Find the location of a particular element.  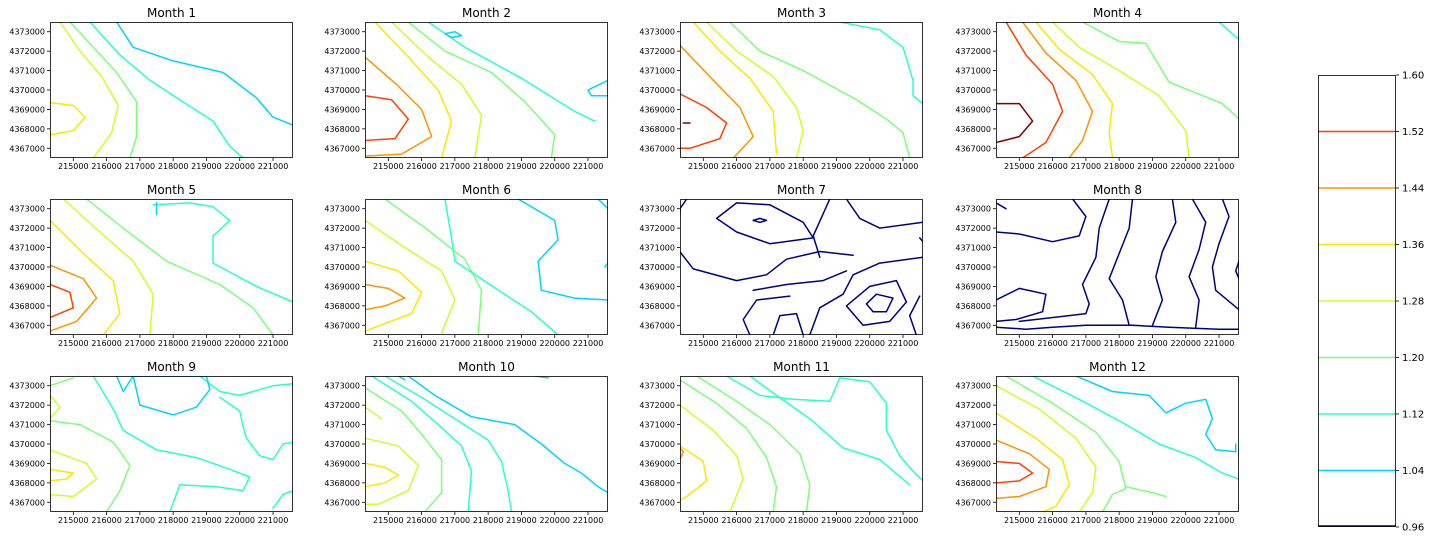

panel-title: Month 5 is located at coordinates (171, 190).